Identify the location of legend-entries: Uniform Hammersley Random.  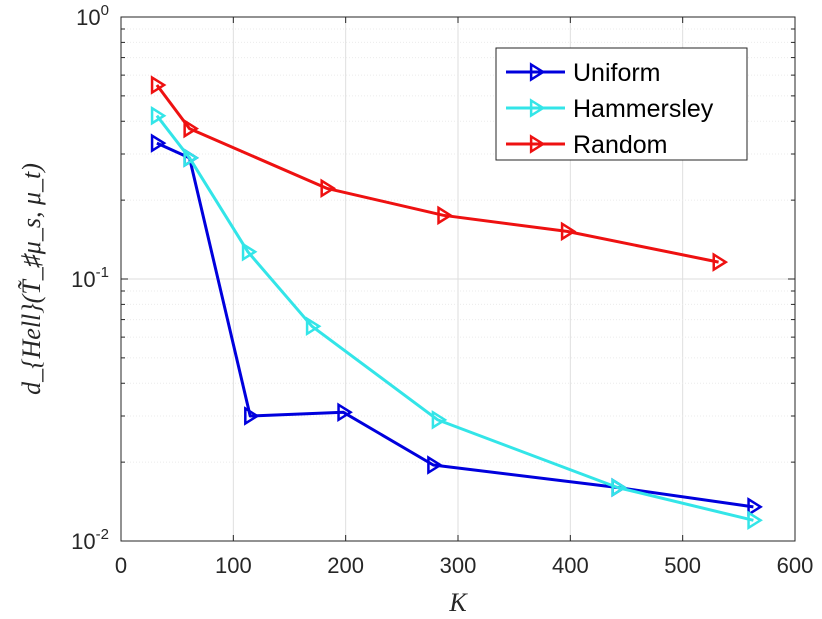
(610, 109).